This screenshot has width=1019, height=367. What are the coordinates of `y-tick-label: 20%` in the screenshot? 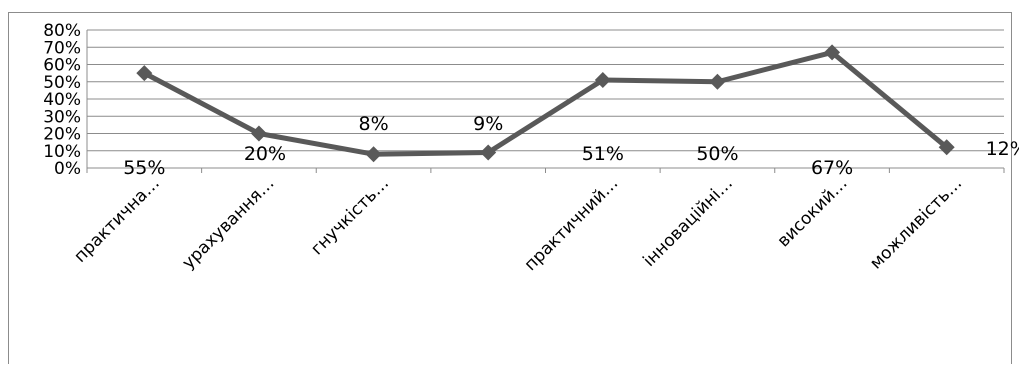 It's located at (62, 135).